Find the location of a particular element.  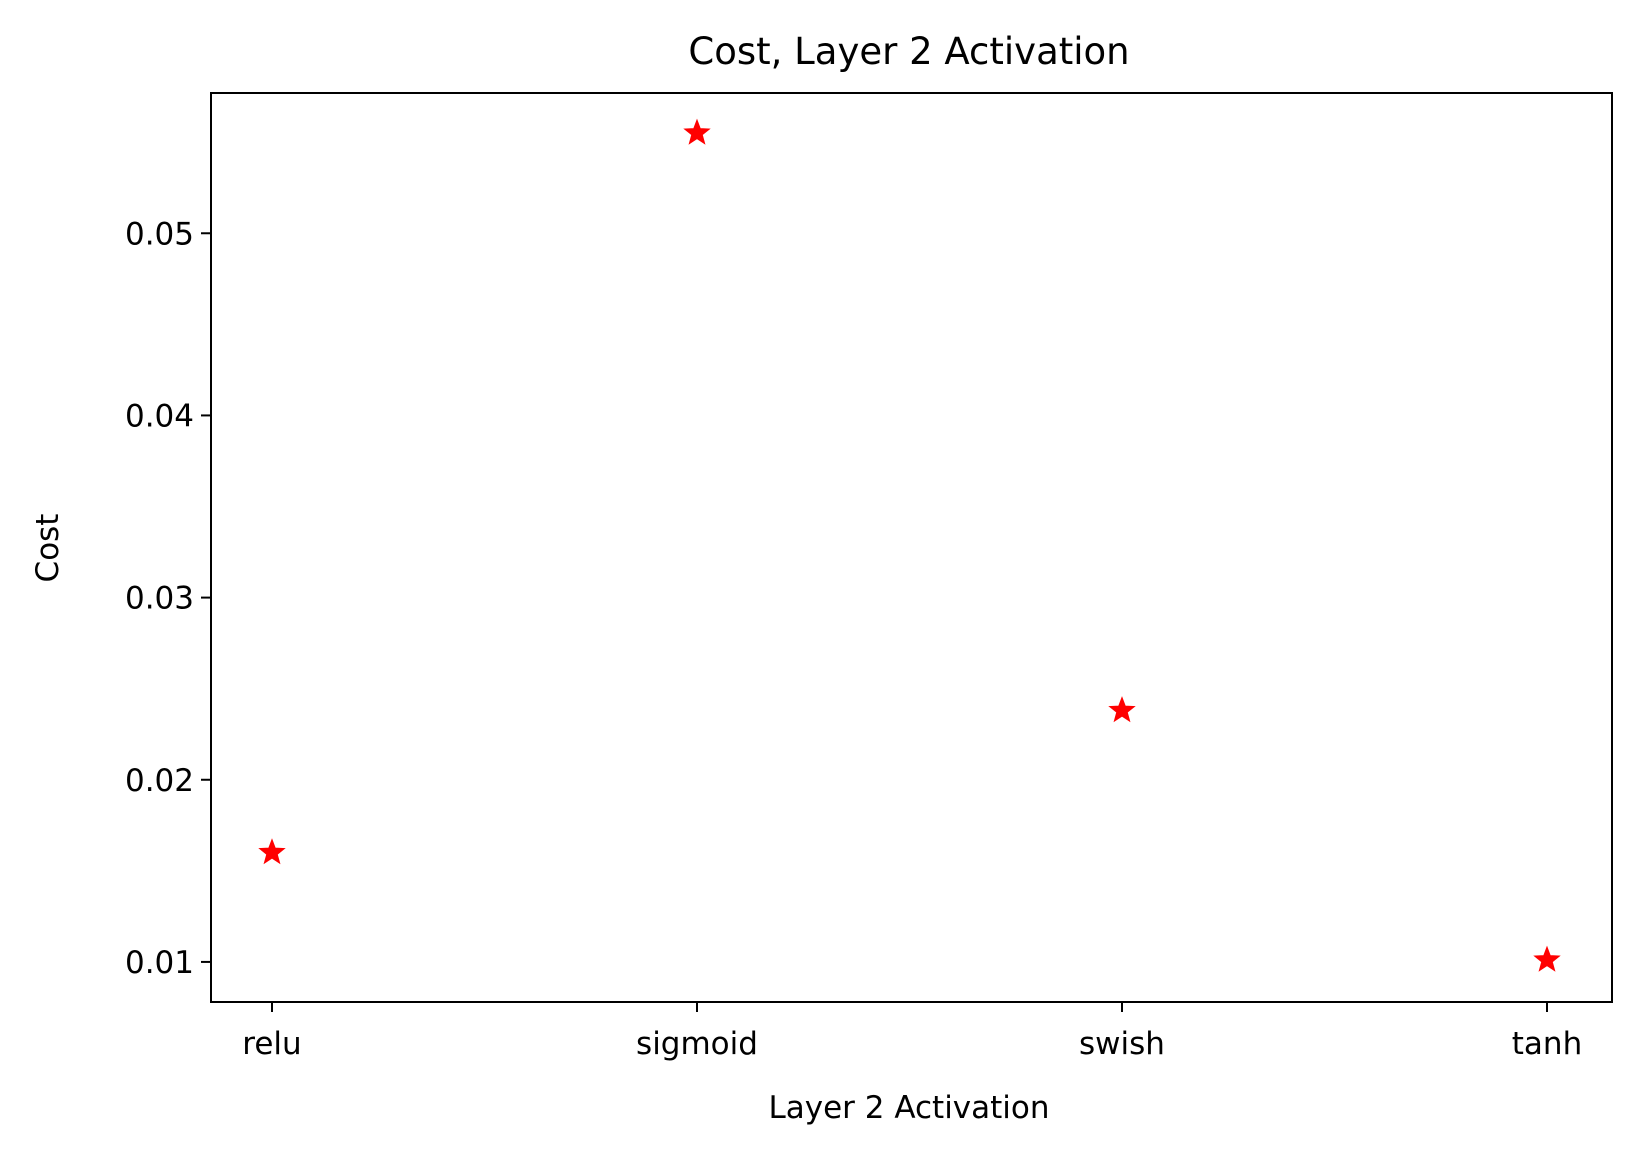

y-axis-ticks: 0.01 0.02 0.03 0.04 0.05 is located at coordinates (168, 598).